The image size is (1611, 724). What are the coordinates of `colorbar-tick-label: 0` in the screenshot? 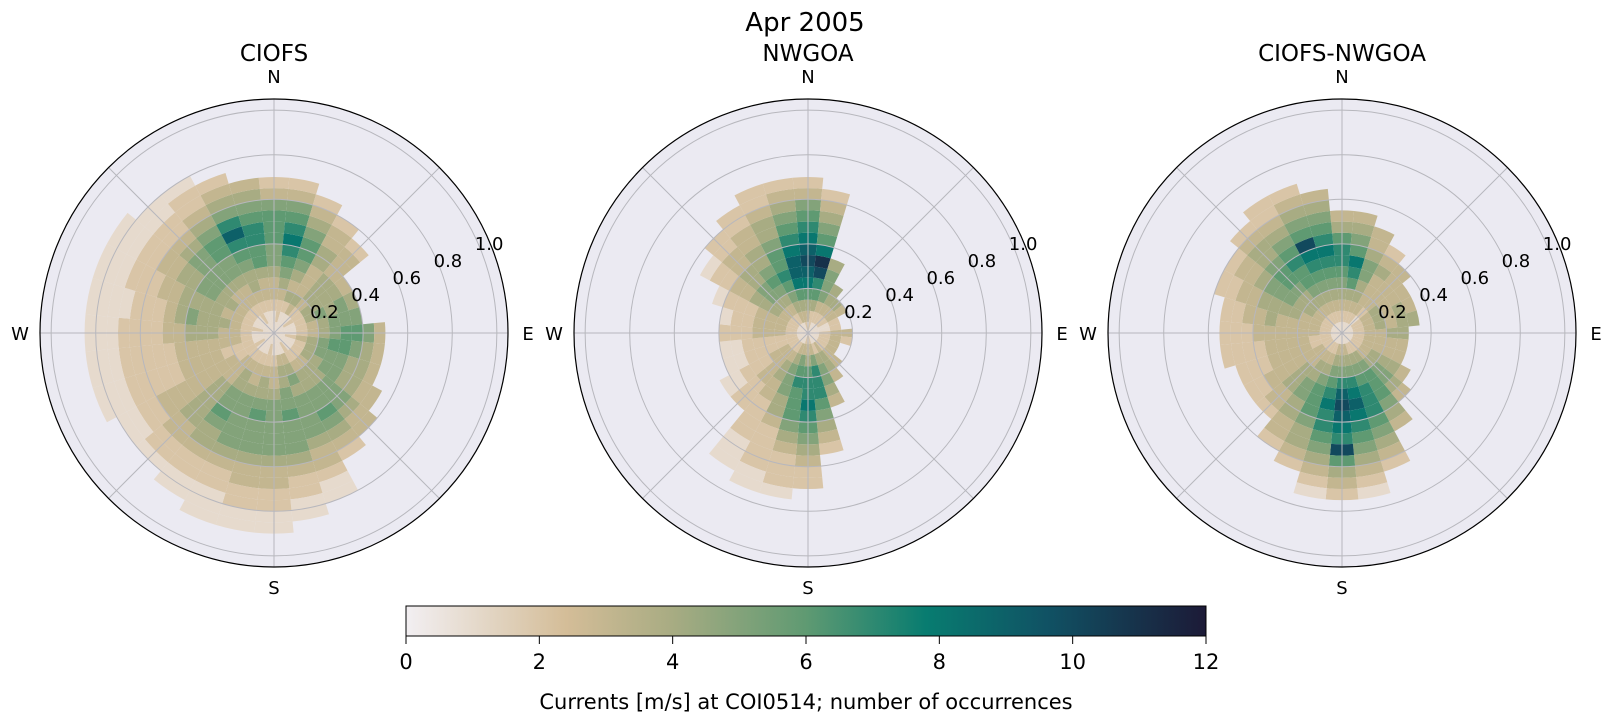 It's located at (405, 662).